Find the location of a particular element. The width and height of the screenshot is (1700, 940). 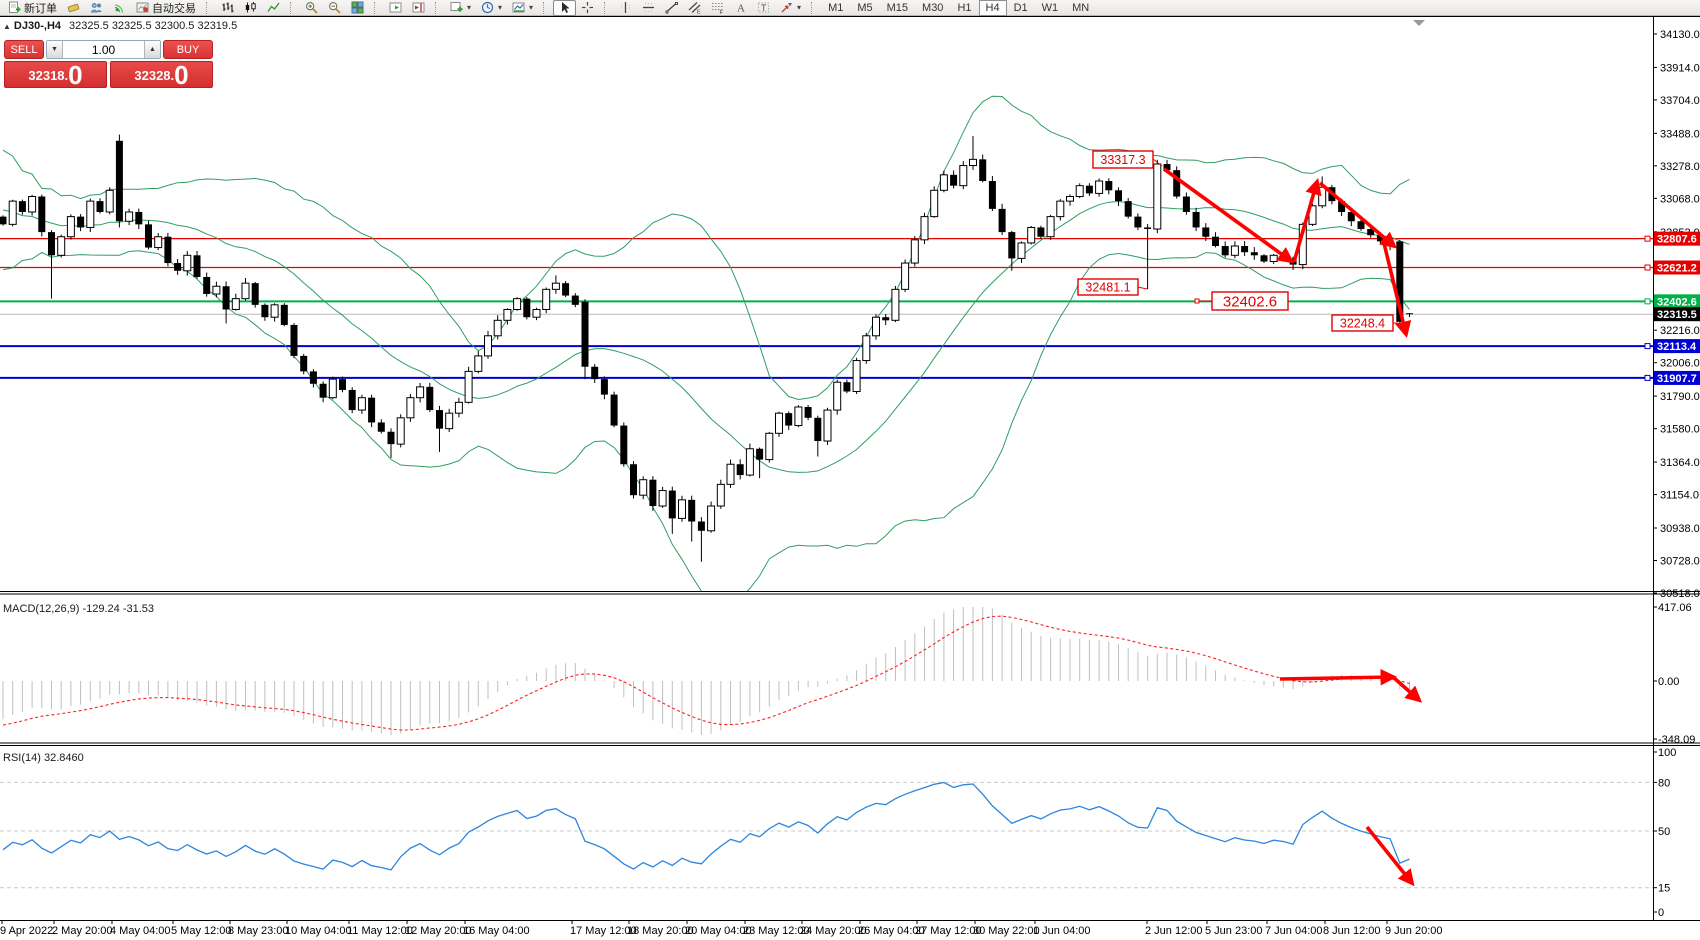

trend-arrows is located at coordinates (1287, 253).